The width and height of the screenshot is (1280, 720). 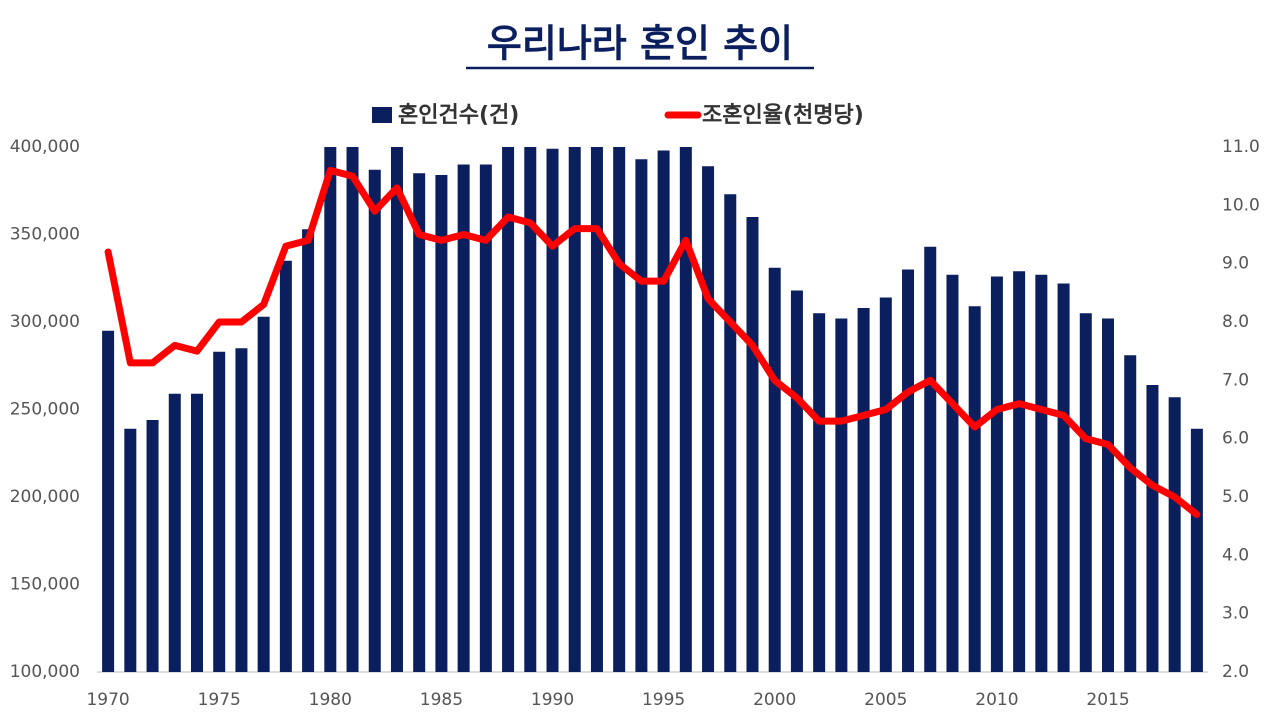 I want to click on x-tick-label: 1990, so click(x=552, y=700).